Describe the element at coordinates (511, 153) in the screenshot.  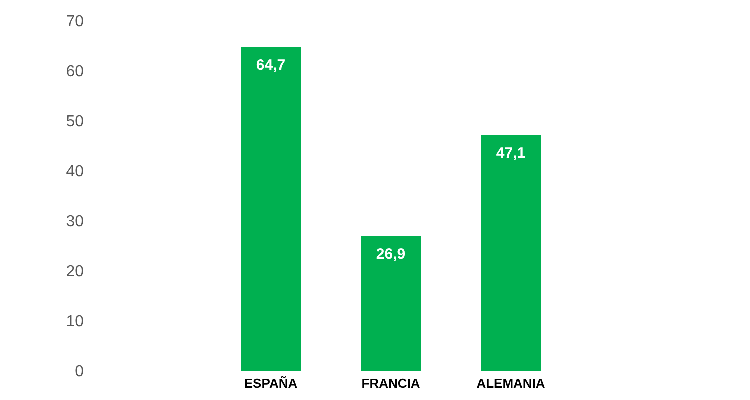
I see `data-label: 47,1` at that location.